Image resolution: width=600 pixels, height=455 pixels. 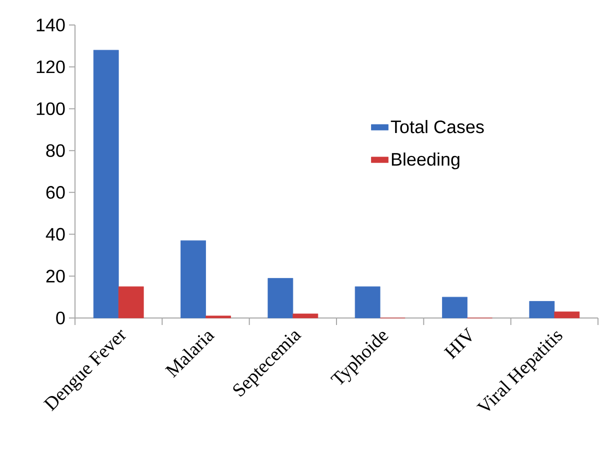 What do you see at coordinates (437, 127) in the screenshot?
I see `legend-label: Total Cases` at bounding box center [437, 127].